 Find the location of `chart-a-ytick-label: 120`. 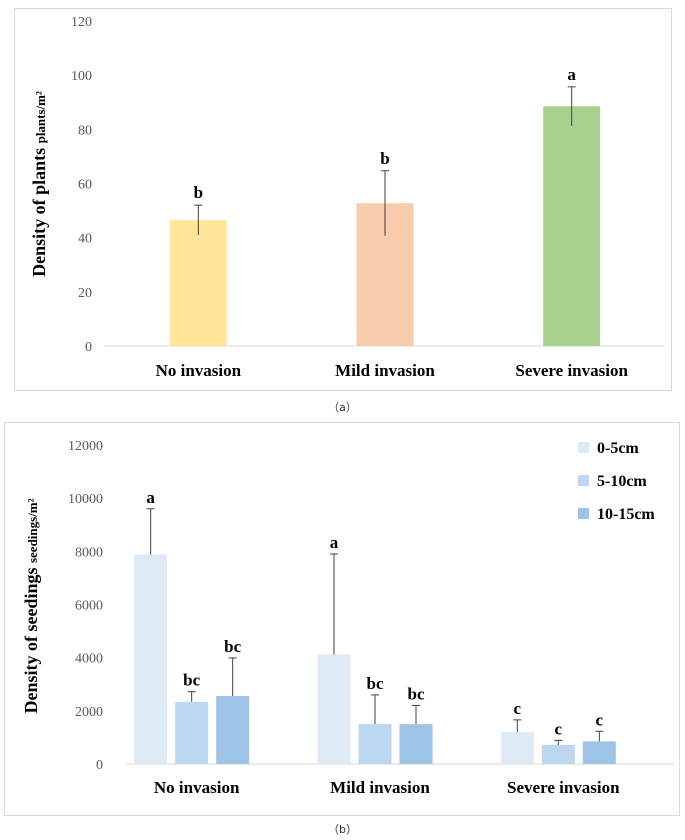

chart-a-ytick-label: 120 is located at coordinates (81, 22).